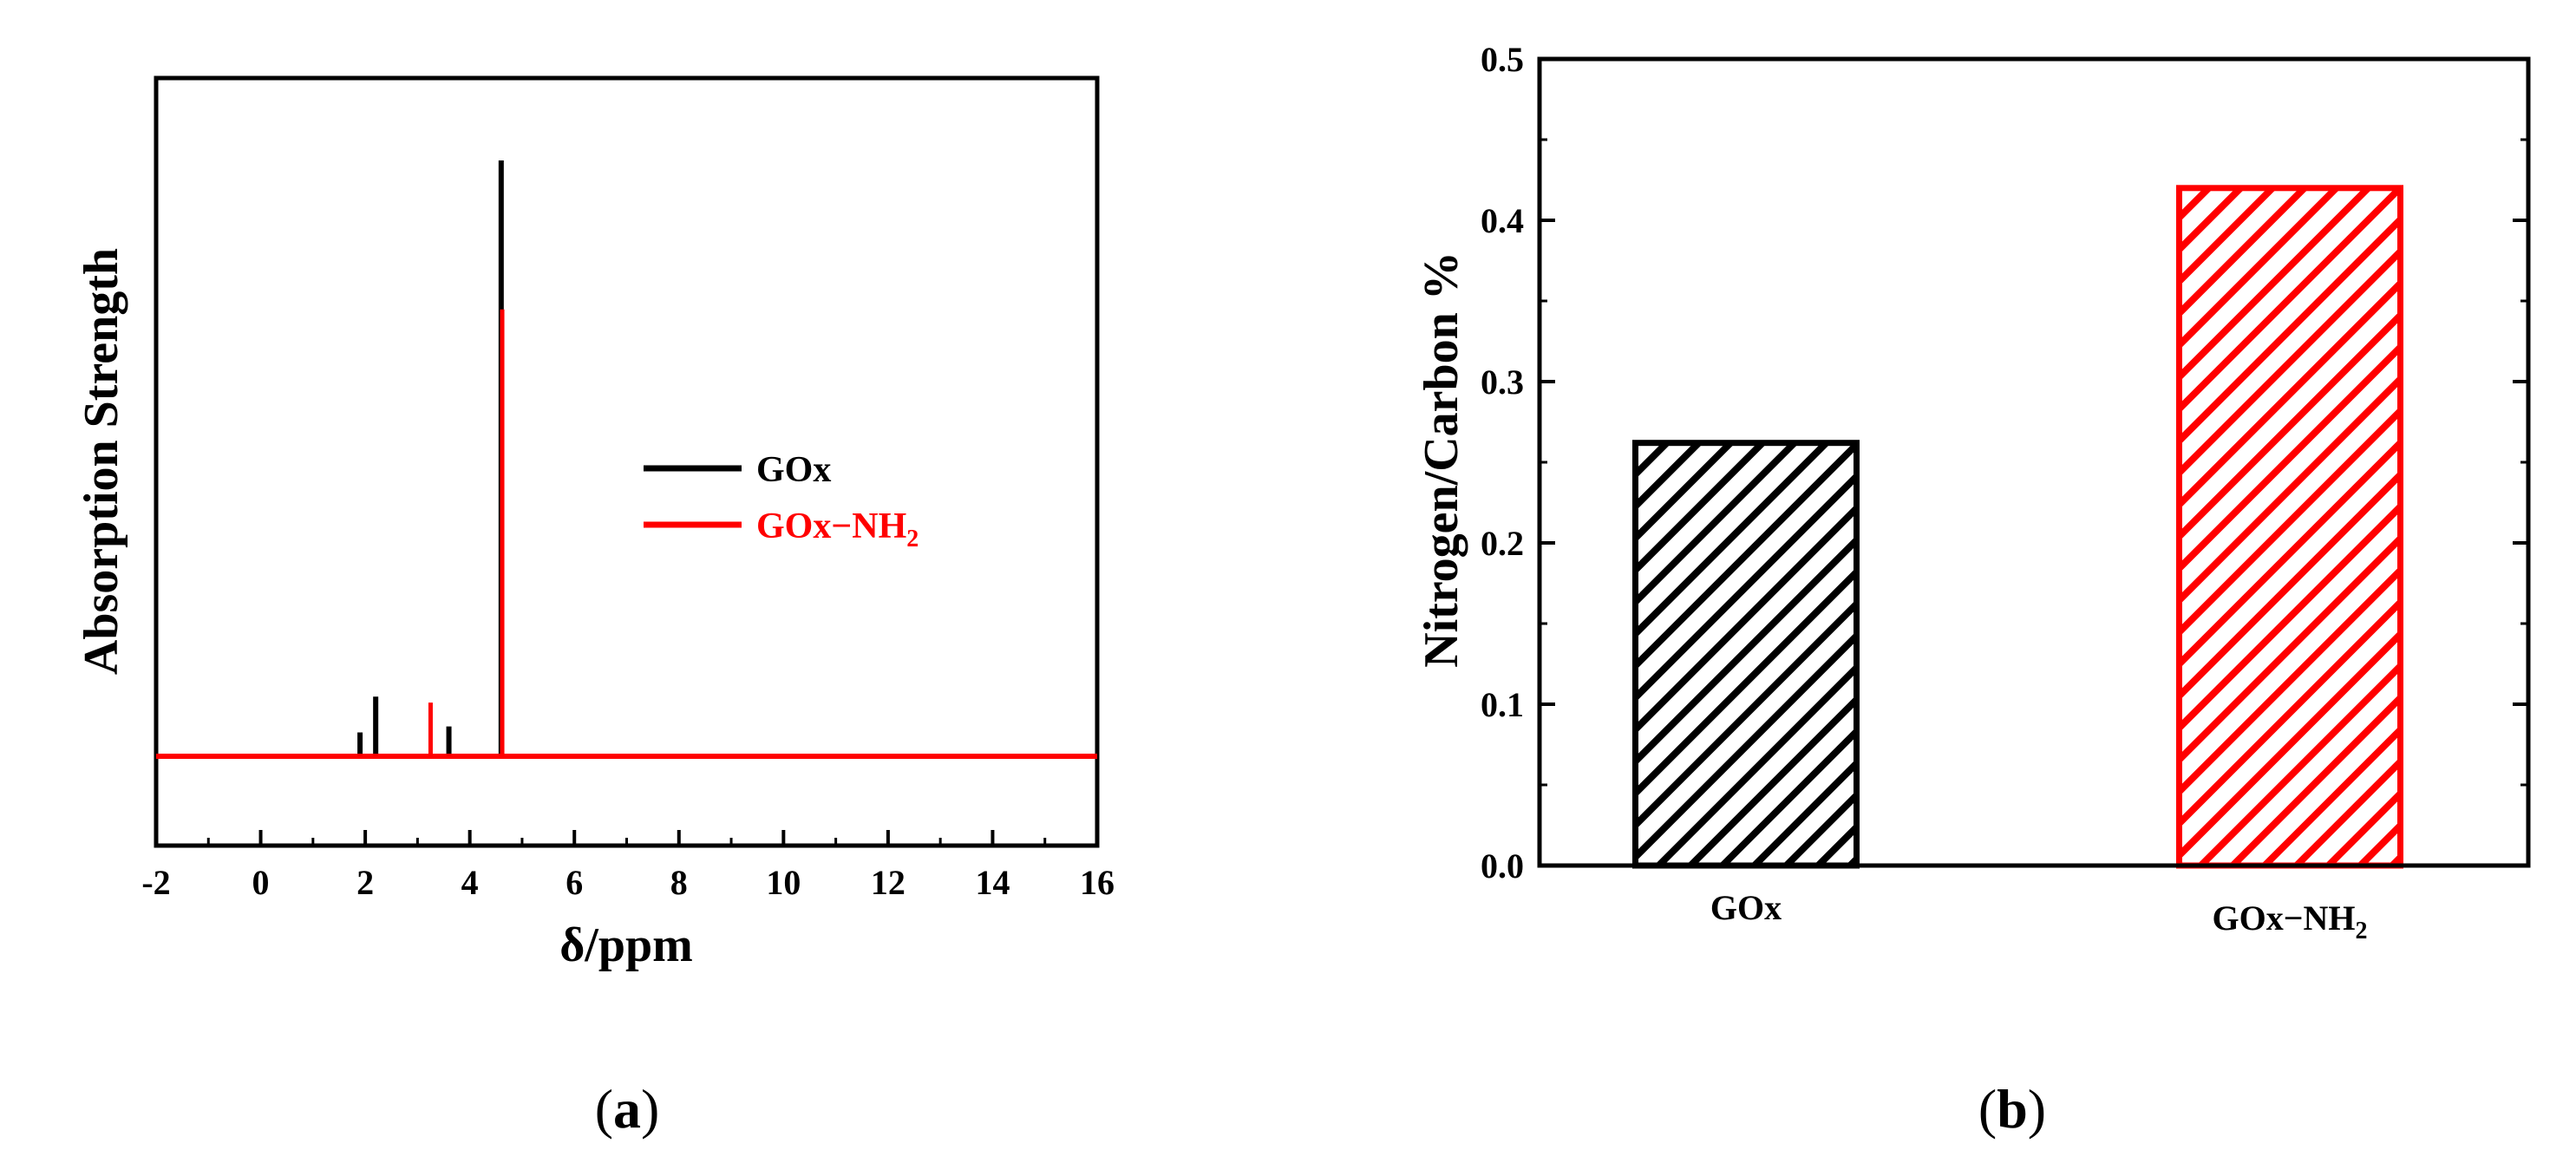  I want to click on series-gox-nh2, so click(626, 534).